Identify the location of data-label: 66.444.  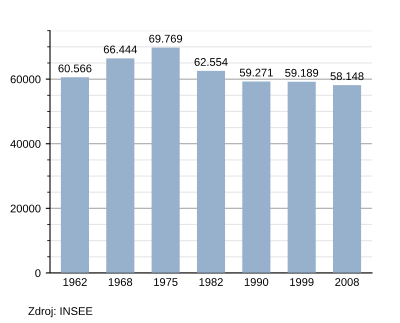
(120, 49).